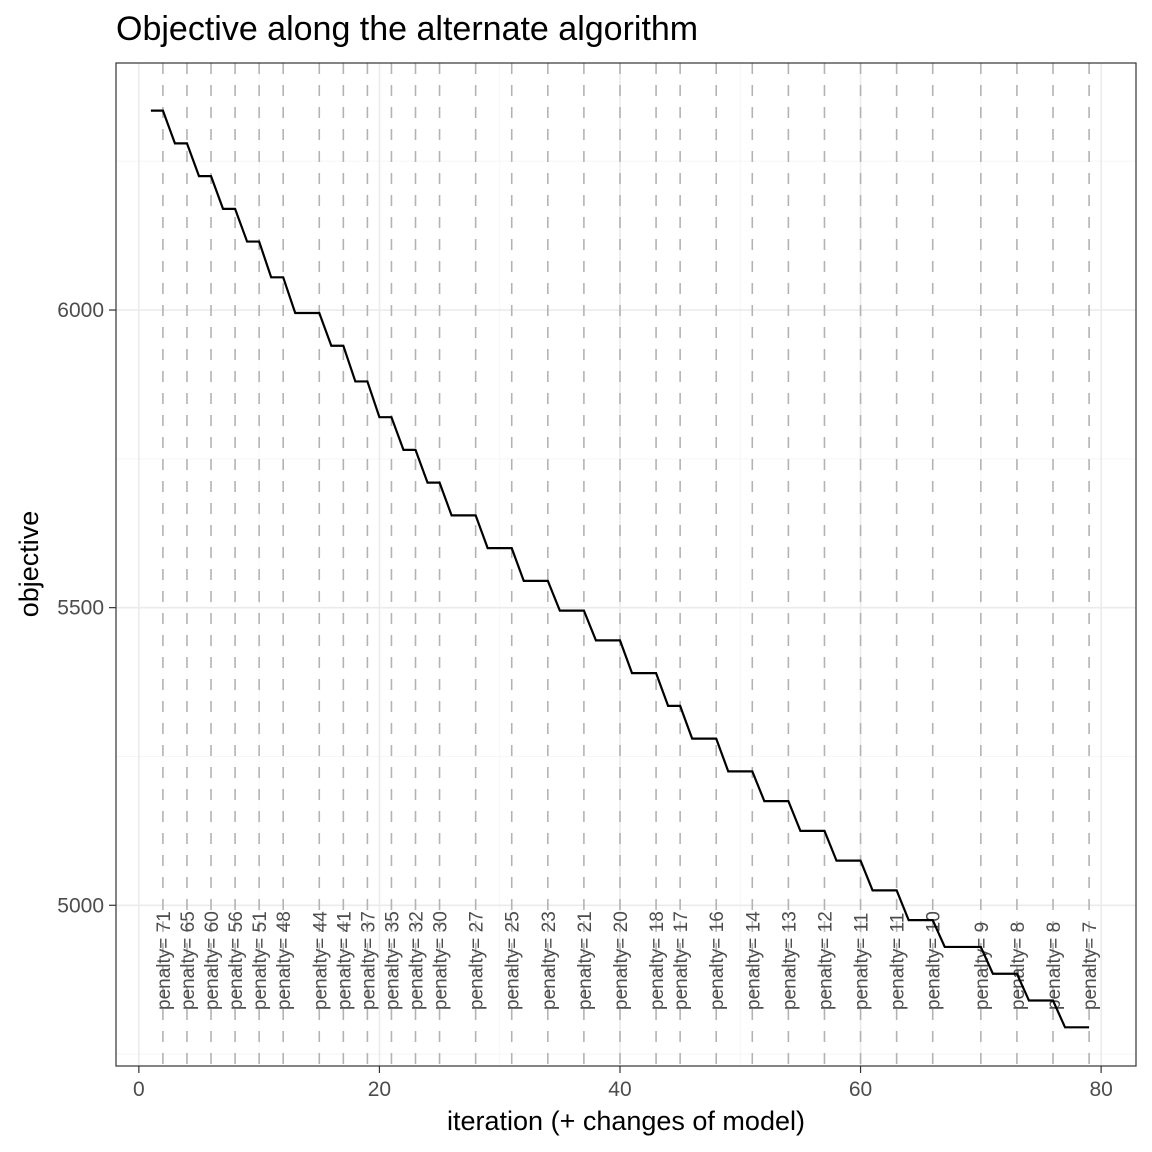 The width and height of the screenshot is (1152, 1152). I want to click on penalty-label: penalty= 14, so click(753, 960).